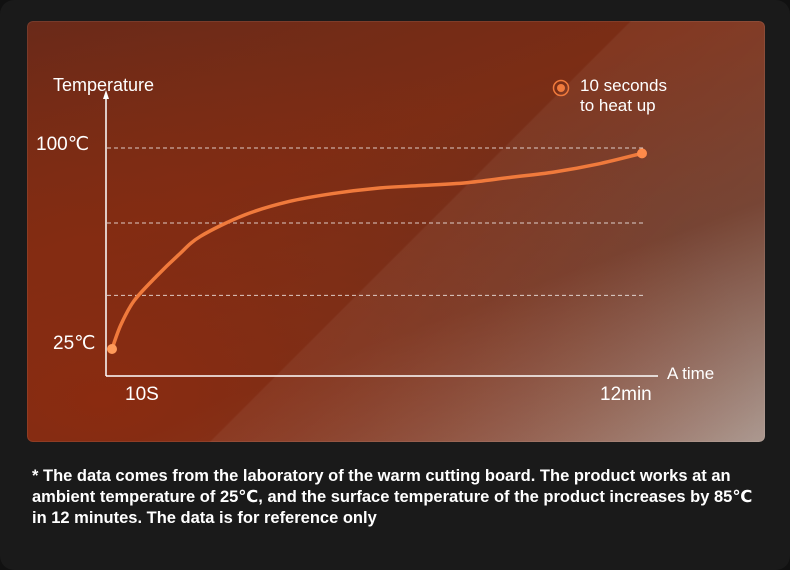 This screenshot has width=790, height=570. Describe the element at coordinates (690, 373) in the screenshot. I see `x-axis-title: A time` at that location.